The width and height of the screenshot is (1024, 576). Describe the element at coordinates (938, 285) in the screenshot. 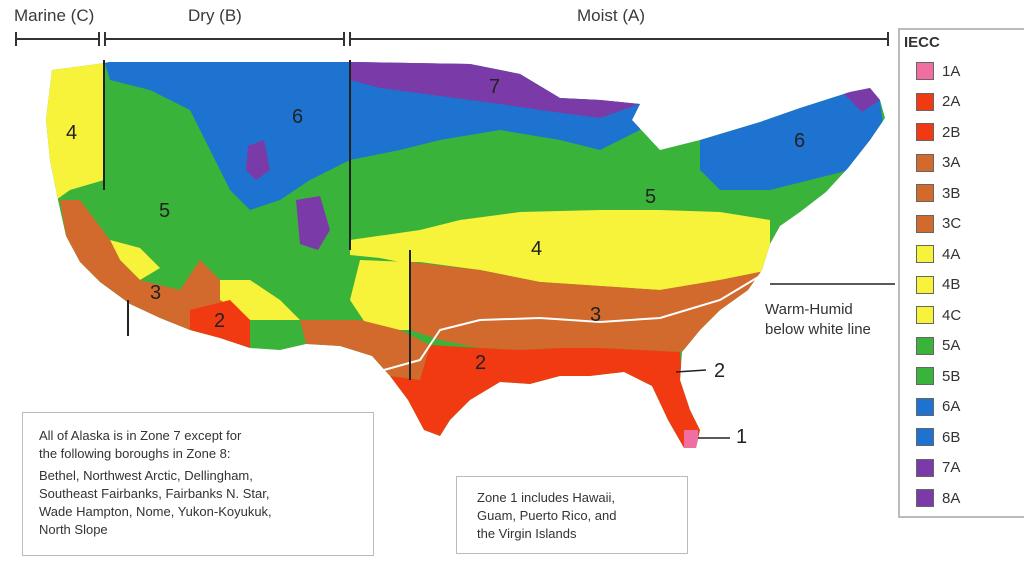

I see `legend-item-4b: 4B` at that location.